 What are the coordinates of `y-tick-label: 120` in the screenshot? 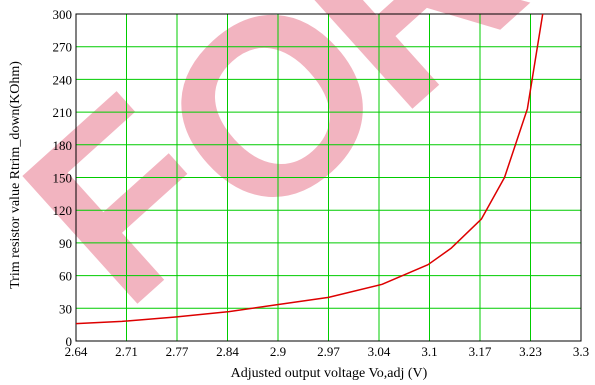 It's located at (63, 210).